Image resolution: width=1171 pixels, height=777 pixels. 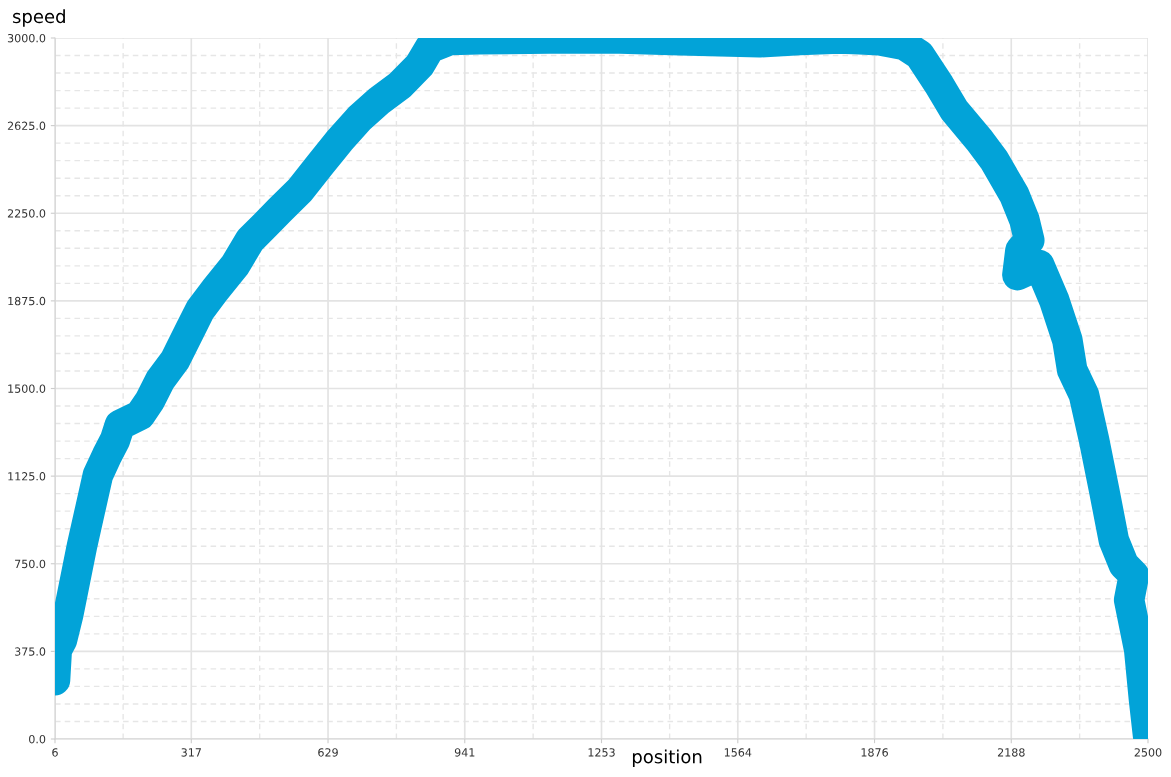 What do you see at coordinates (26, 125) in the screenshot?
I see `y-tick-label: 2625.0` at bounding box center [26, 125].